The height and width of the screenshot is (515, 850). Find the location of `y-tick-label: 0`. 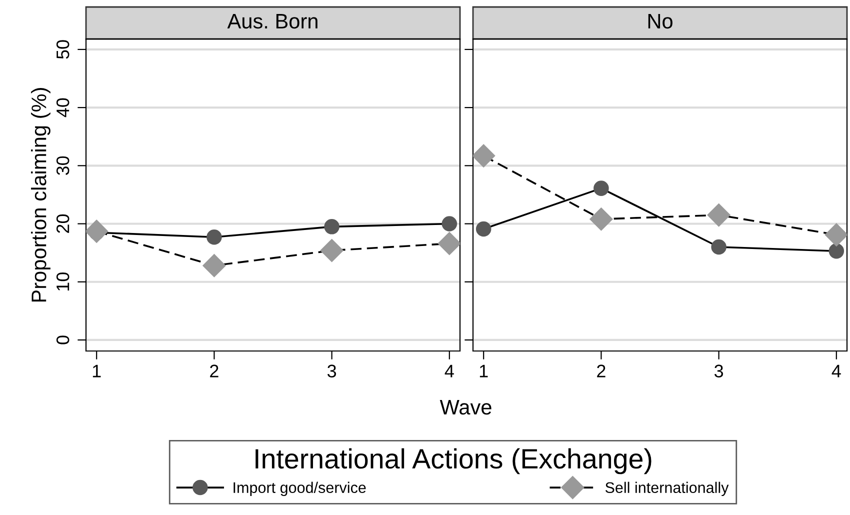

y-tick-label: 0 is located at coordinates (63, 340).